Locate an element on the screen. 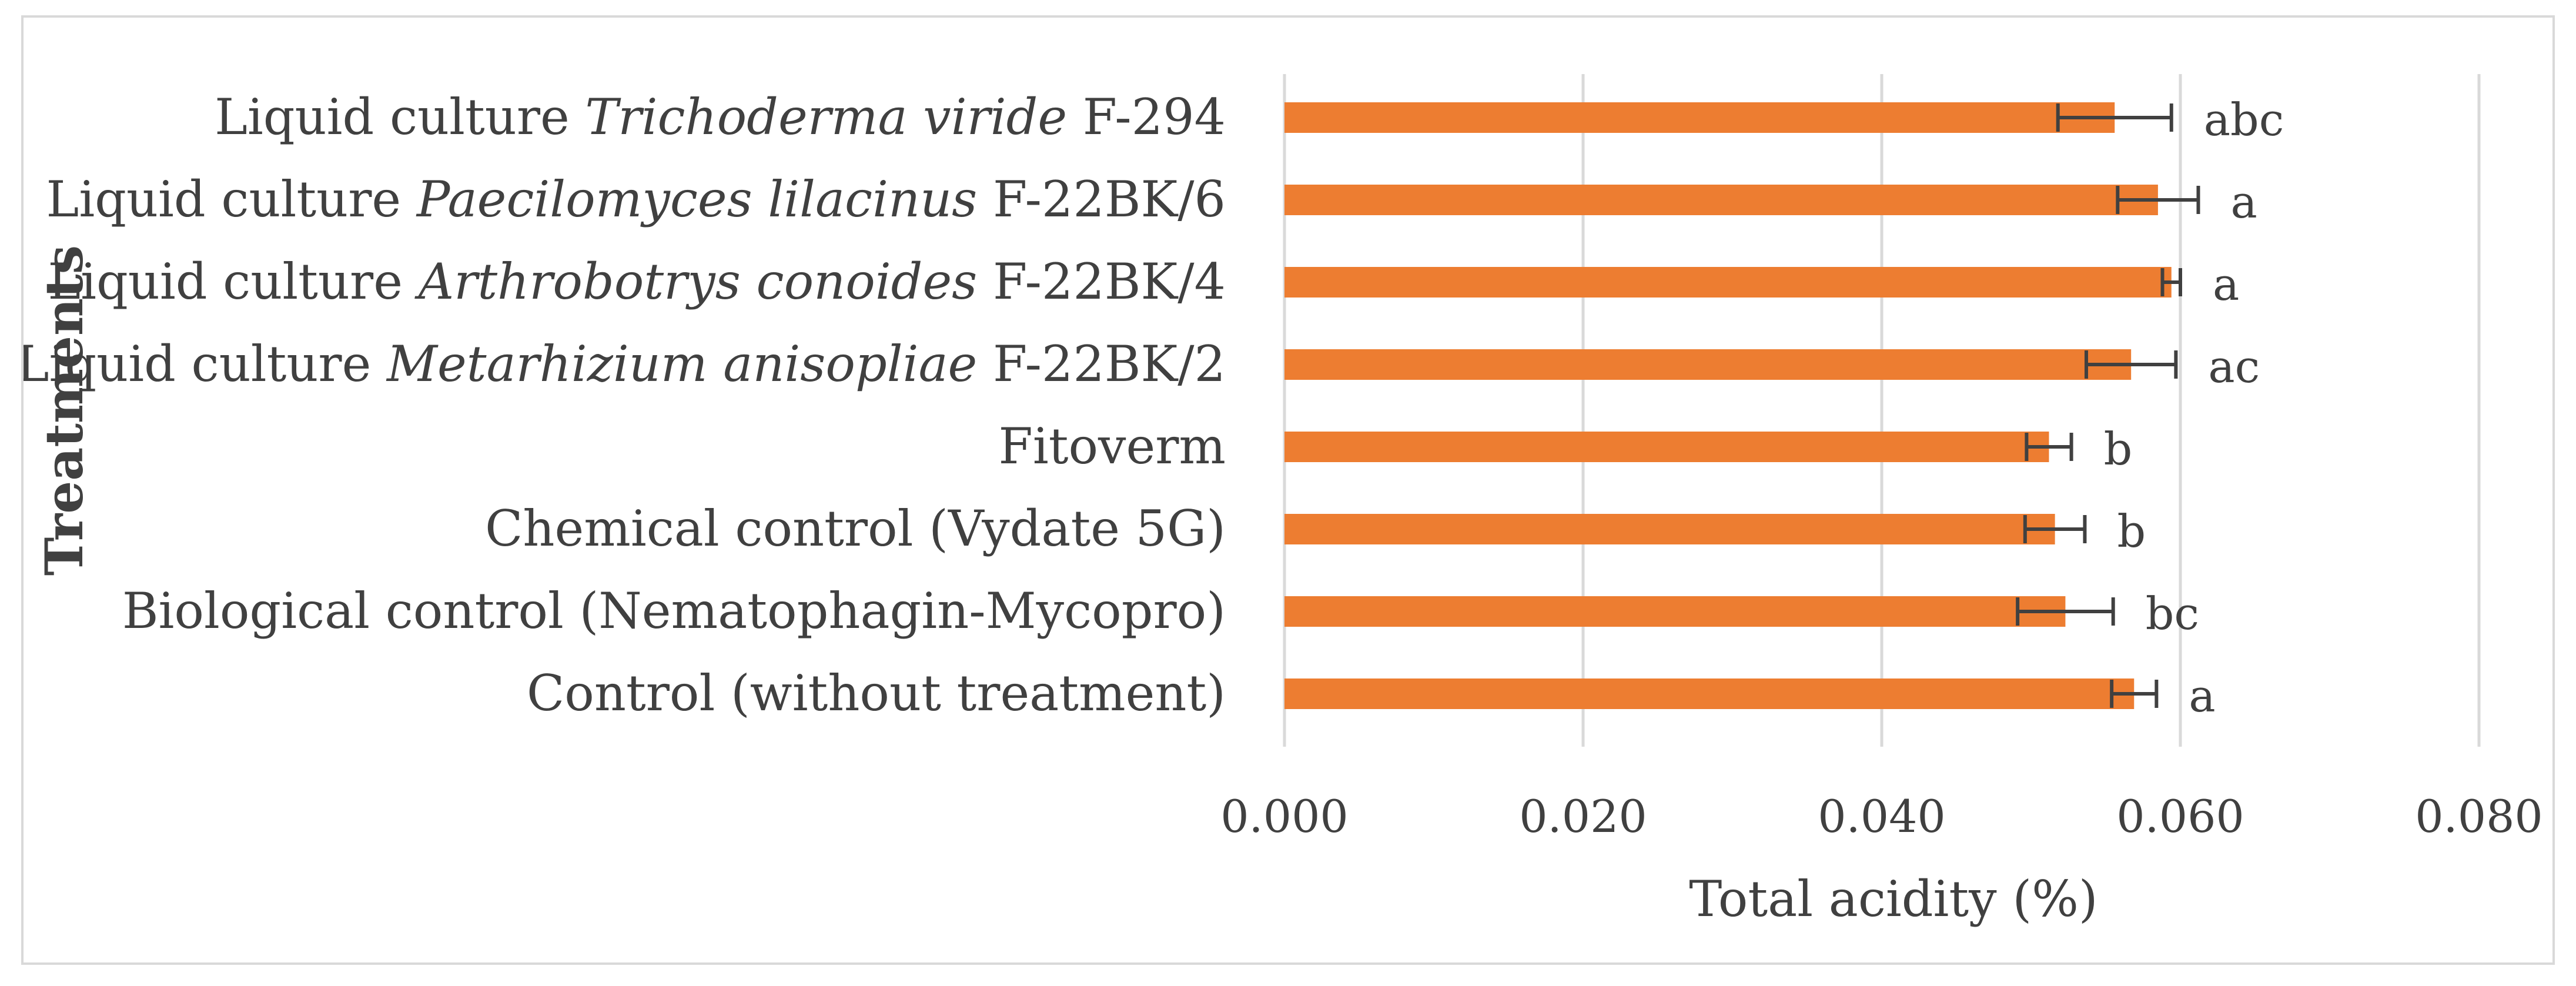  category-label-species: Paecilomyces lilacinus is located at coordinates (696, 200).